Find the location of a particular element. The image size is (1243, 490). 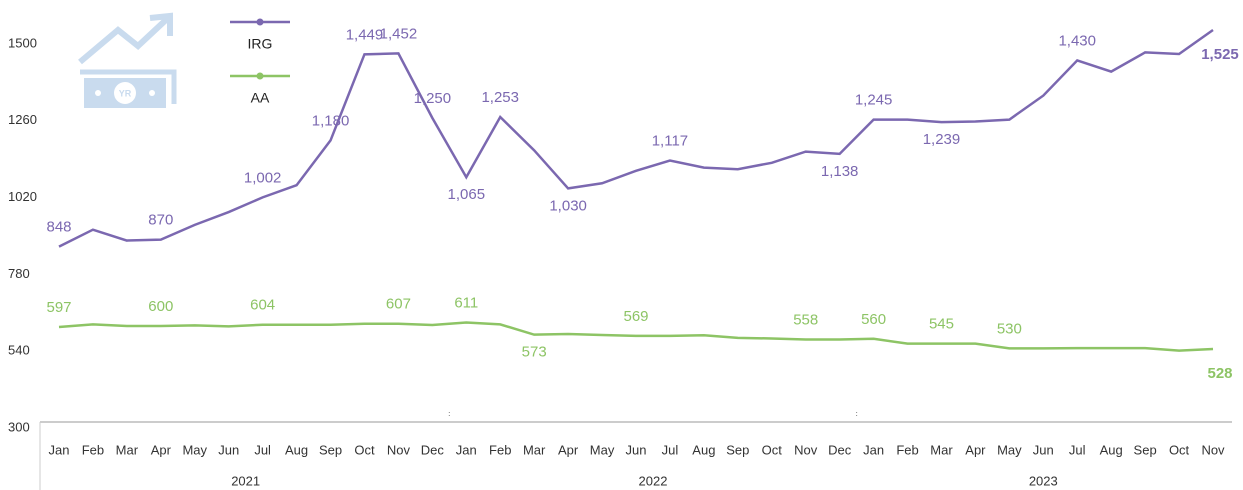

value-label: 604 is located at coordinates (262, 305).